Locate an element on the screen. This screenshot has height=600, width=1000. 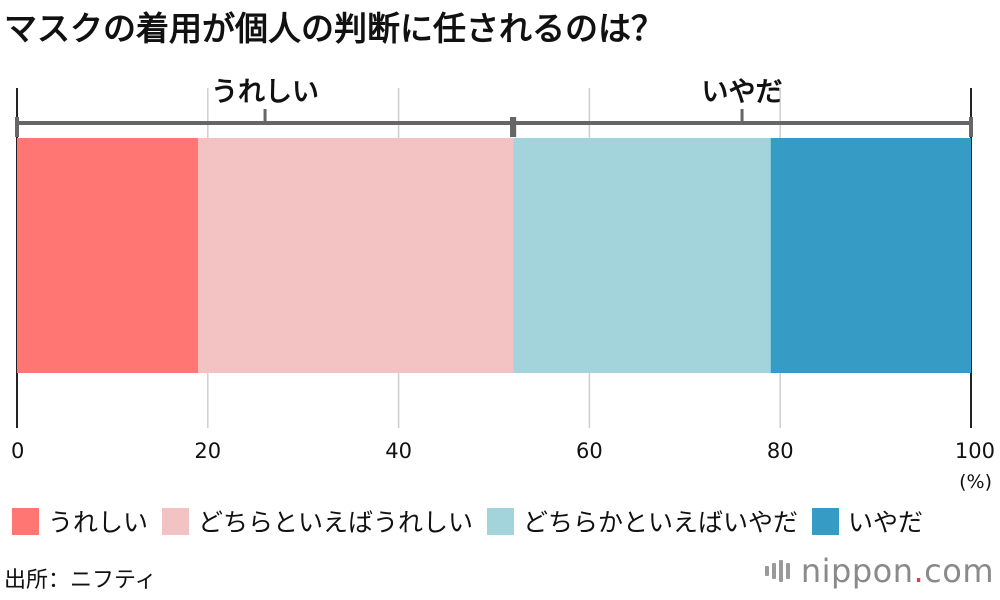
logo-bars-icon is located at coordinates (778, 571).